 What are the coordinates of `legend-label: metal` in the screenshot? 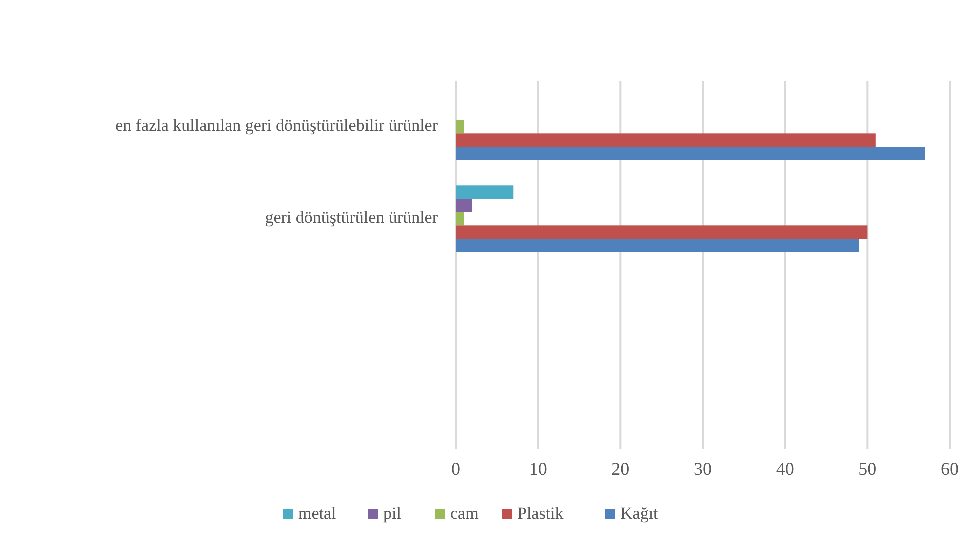 It's located at (317, 513).